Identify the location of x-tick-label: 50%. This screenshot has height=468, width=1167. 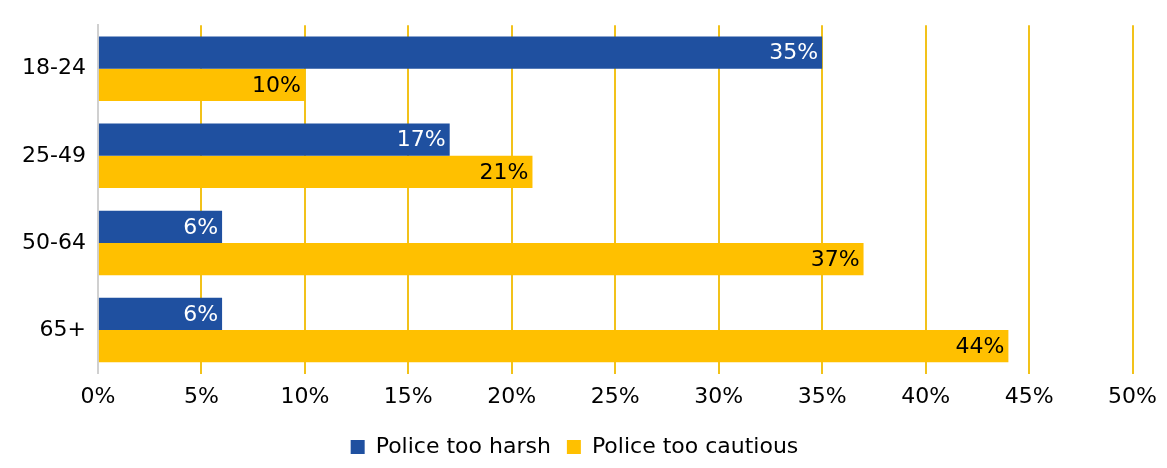
(1132, 395).